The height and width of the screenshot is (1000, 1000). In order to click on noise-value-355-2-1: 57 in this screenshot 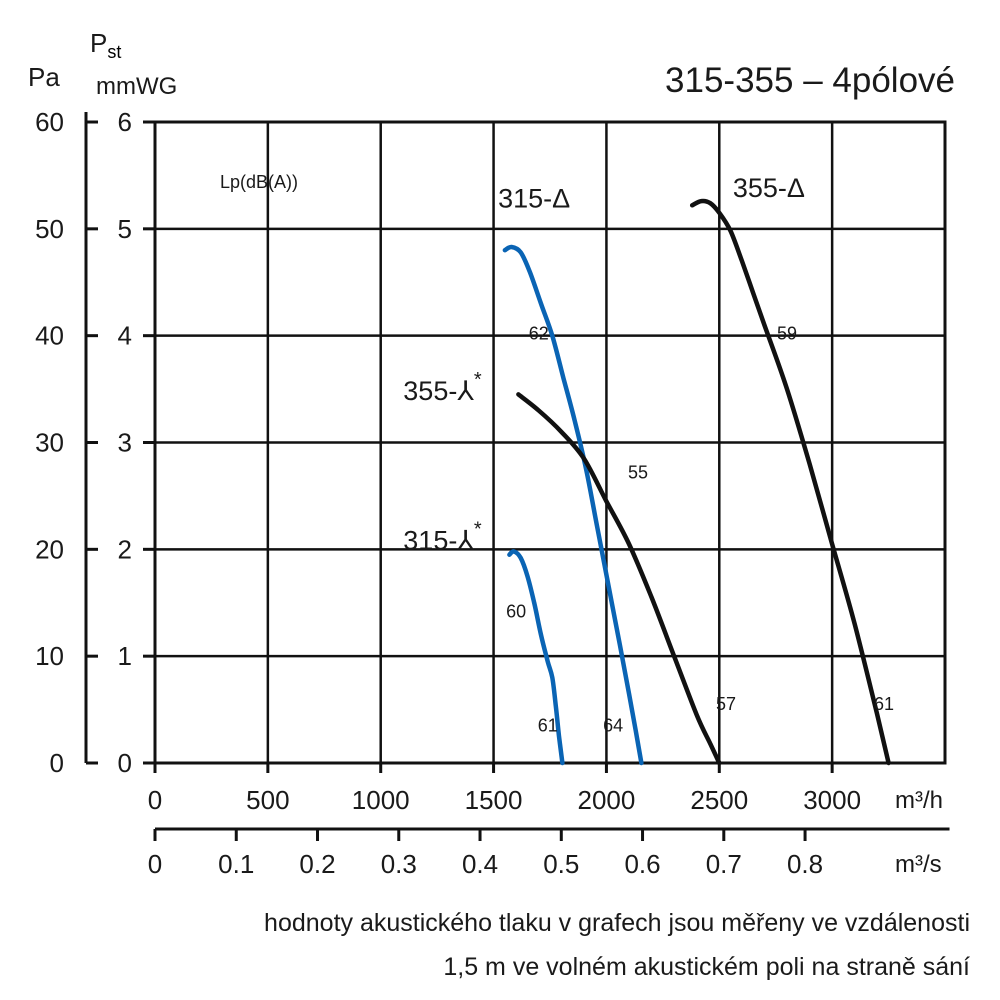, I will do `click(726, 704)`.